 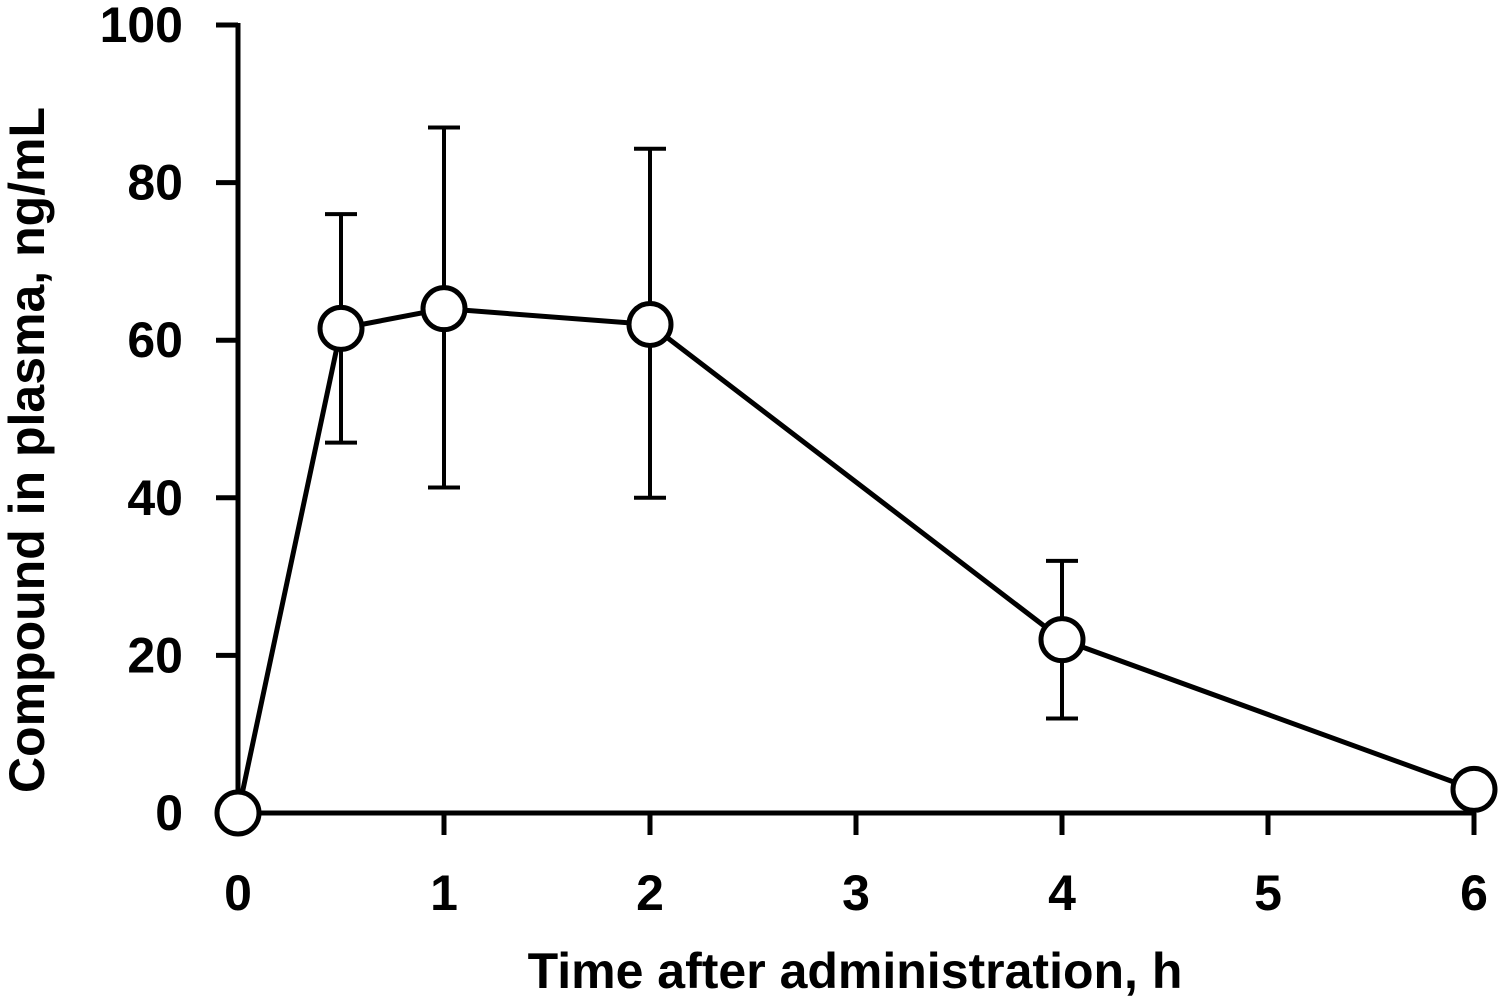 I want to click on x-tick-label: 0, so click(x=238, y=893).